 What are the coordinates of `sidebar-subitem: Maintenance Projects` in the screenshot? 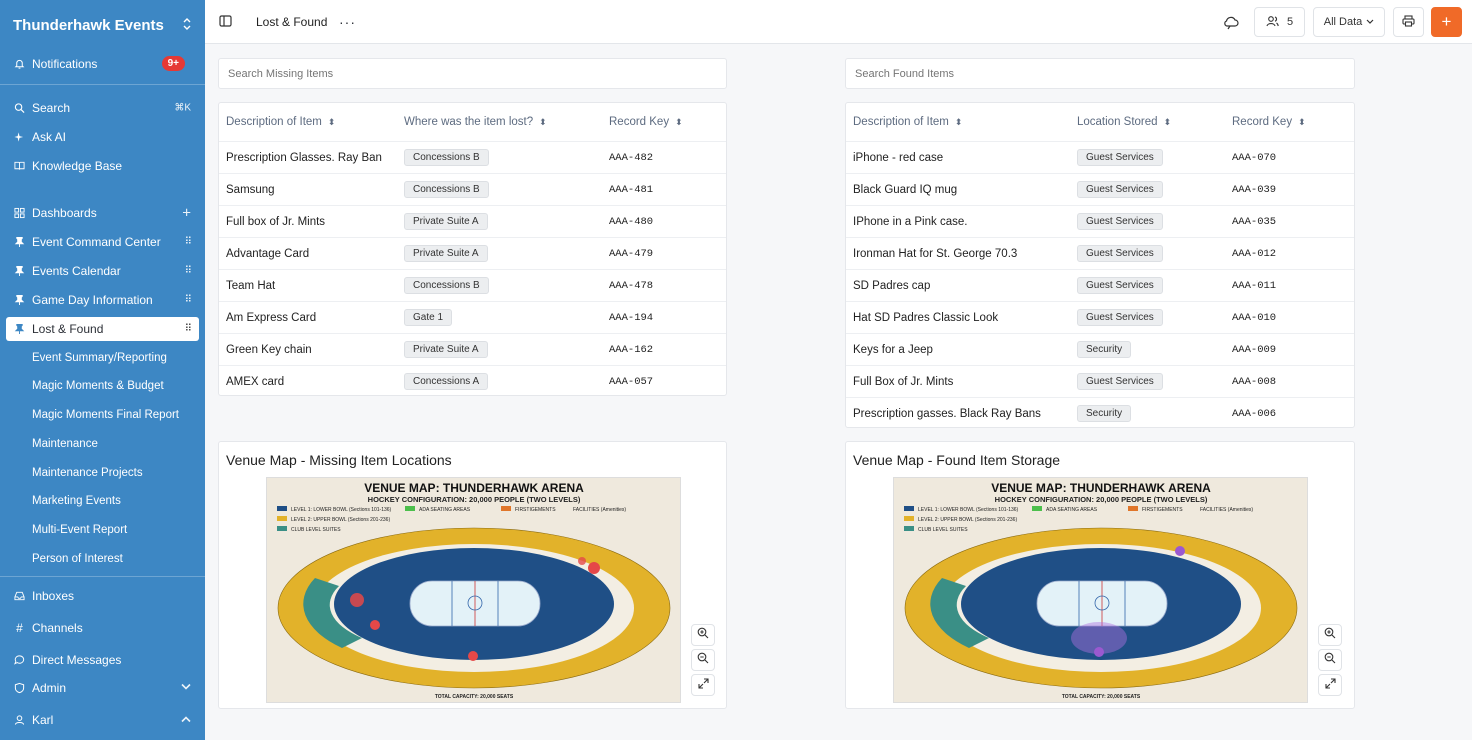 It's located at (87, 473).